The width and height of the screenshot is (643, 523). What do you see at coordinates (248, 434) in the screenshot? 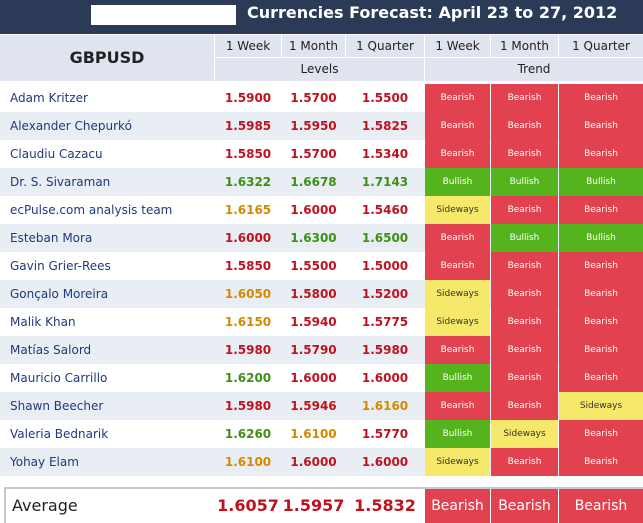
I see `level-week: 1.6260` at bounding box center [248, 434].